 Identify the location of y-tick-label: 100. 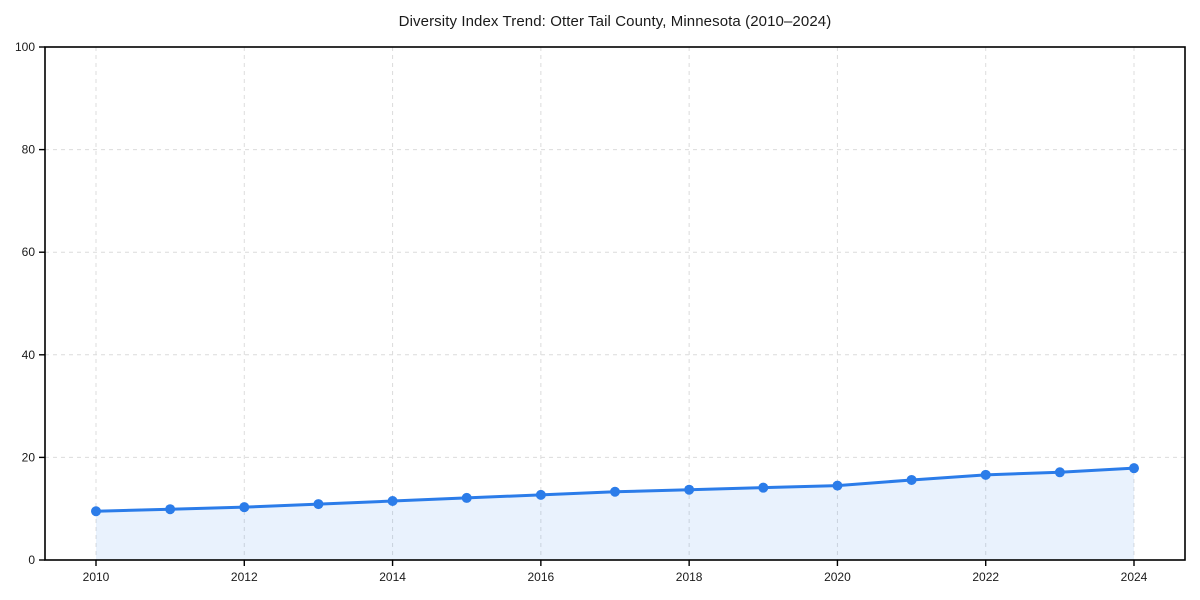
(25, 47).